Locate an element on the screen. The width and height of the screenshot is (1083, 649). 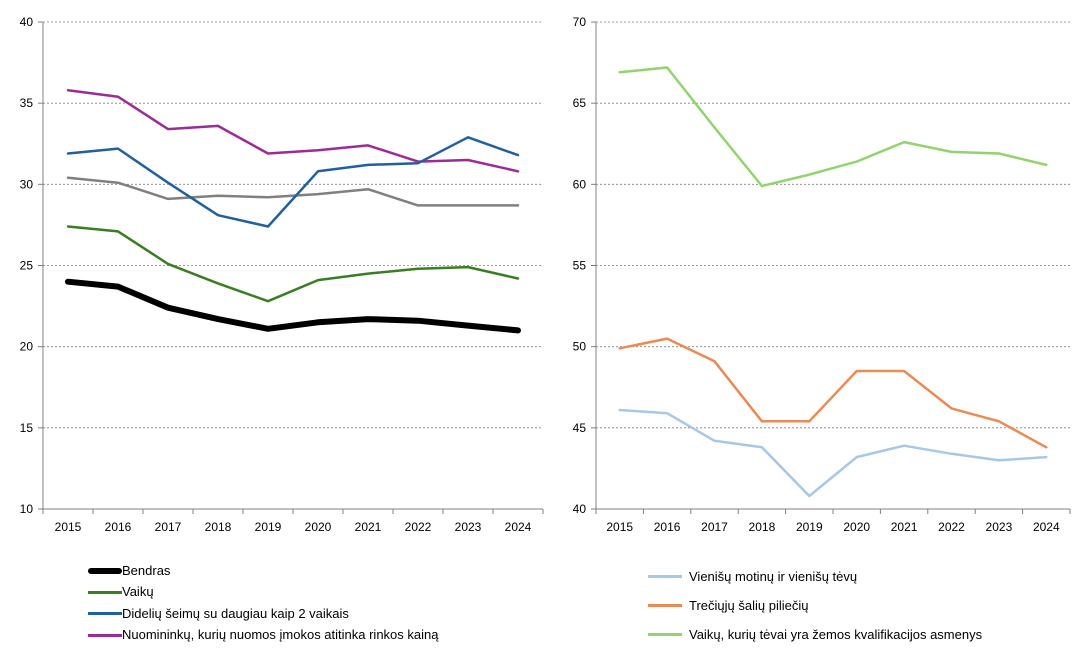
left-series-line-nuomininku-kuriu-nuomos is located at coordinates (293, 130).